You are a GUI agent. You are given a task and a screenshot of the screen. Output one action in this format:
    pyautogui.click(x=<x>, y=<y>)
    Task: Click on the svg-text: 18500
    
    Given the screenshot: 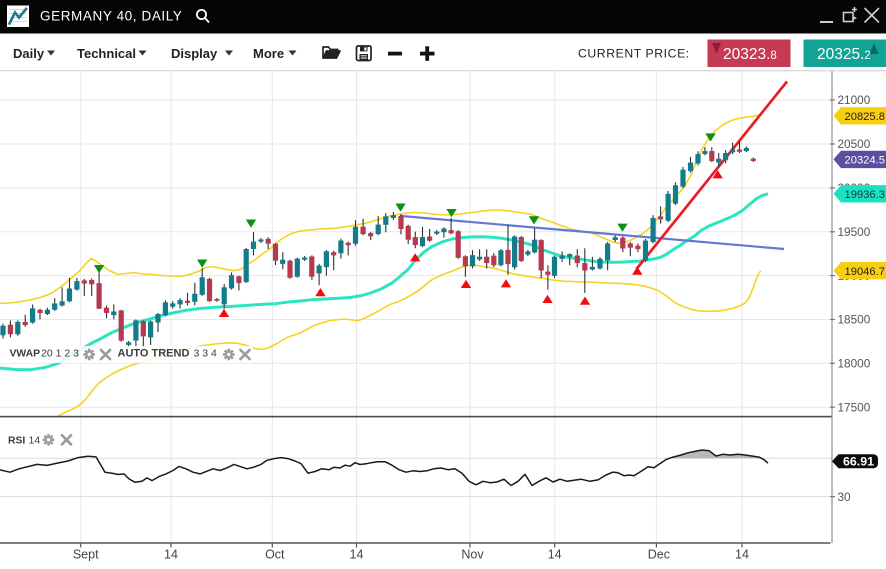 What is the action you would take?
    pyautogui.click(x=854, y=320)
    